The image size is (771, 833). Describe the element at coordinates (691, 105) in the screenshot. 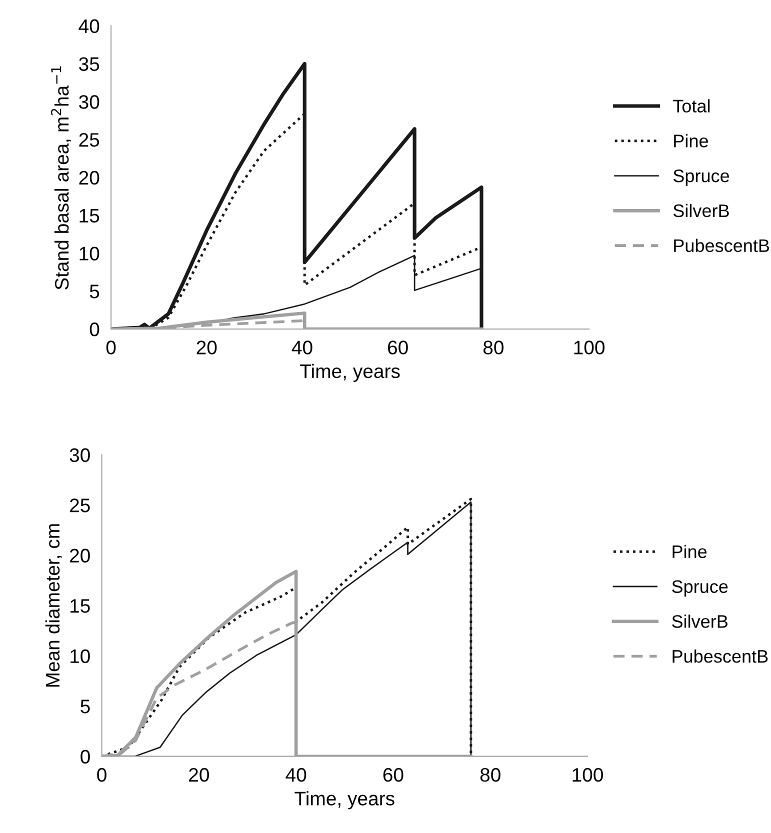

I see `legend-label: Total` at that location.